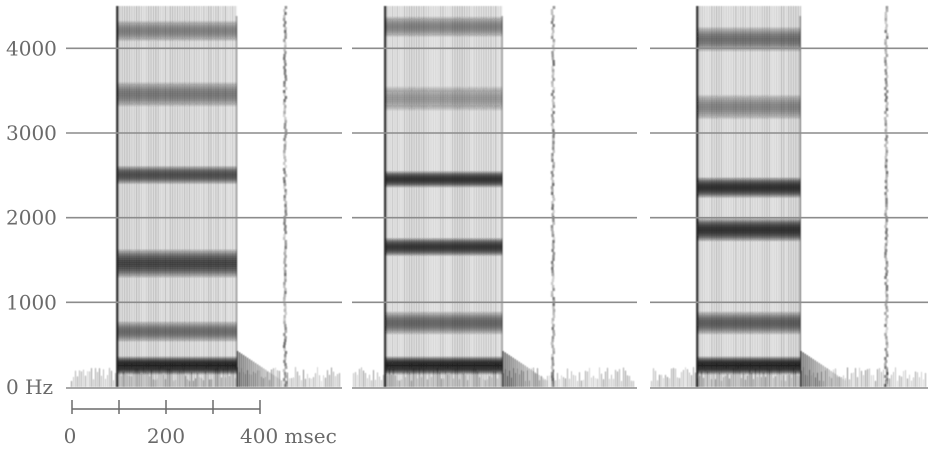 This screenshot has height=450, width=928. I want to click on time-scale-bar: 0 200 400 msec, so click(200, 424).